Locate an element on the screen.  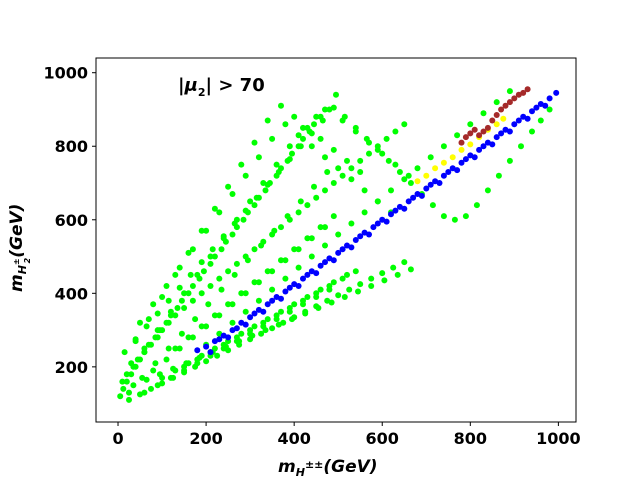
mu2-annotation: |μ2| > 70 is located at coordinates (221, 87).